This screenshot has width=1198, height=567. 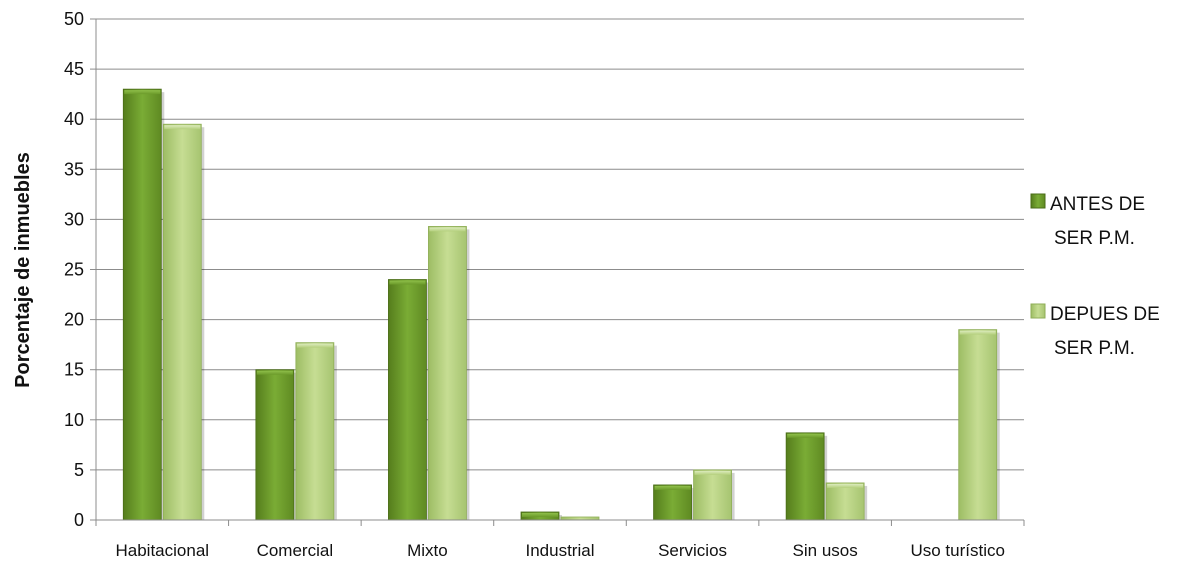 I want to click on y-tick-label: 40, so click(x=74, y=119).